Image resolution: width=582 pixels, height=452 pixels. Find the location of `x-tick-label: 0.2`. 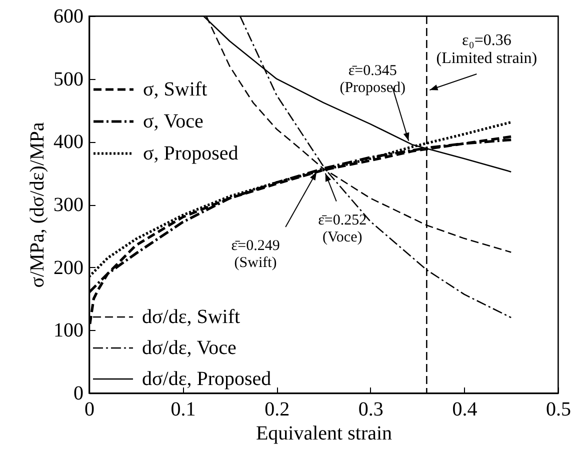

x-tick-label: 0.2 is located at coordinates (277, 409).